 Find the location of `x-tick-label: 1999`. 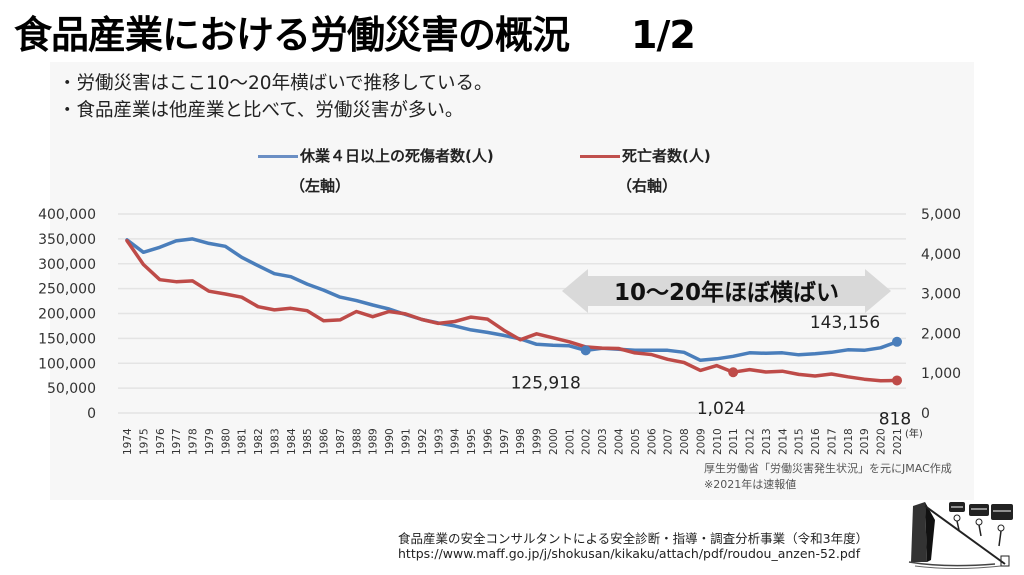

x-tick-label: 1999 is located at coordinates (538, 441).